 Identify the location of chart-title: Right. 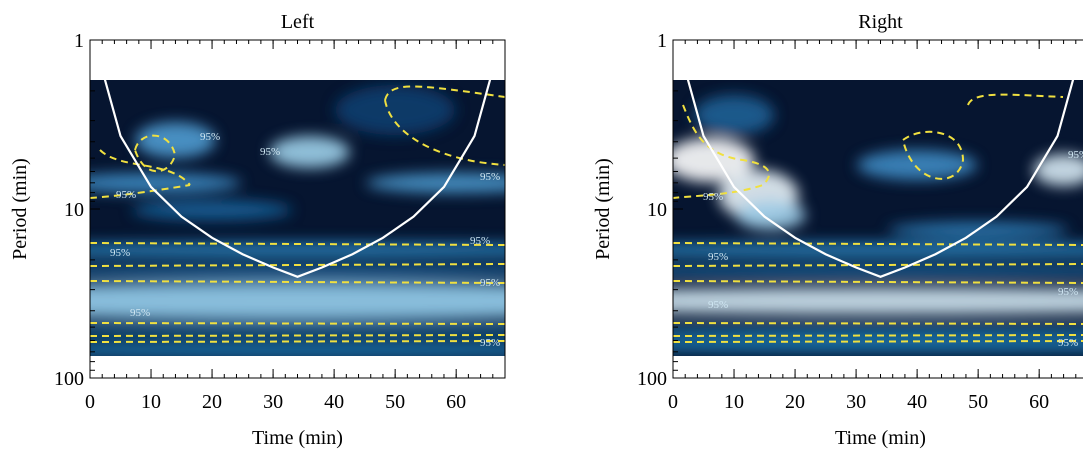
(880, 22).